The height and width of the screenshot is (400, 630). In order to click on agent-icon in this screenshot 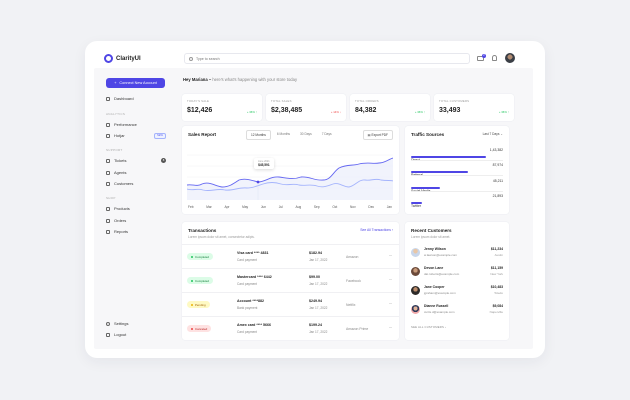, I will do `click(108, 172)`.